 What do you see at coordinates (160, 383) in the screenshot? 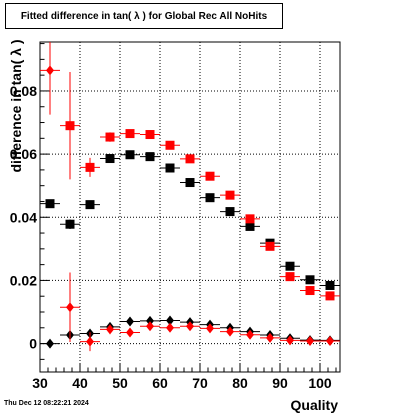
I see `x-tick-label: 60` at bounding box center [160, 383].